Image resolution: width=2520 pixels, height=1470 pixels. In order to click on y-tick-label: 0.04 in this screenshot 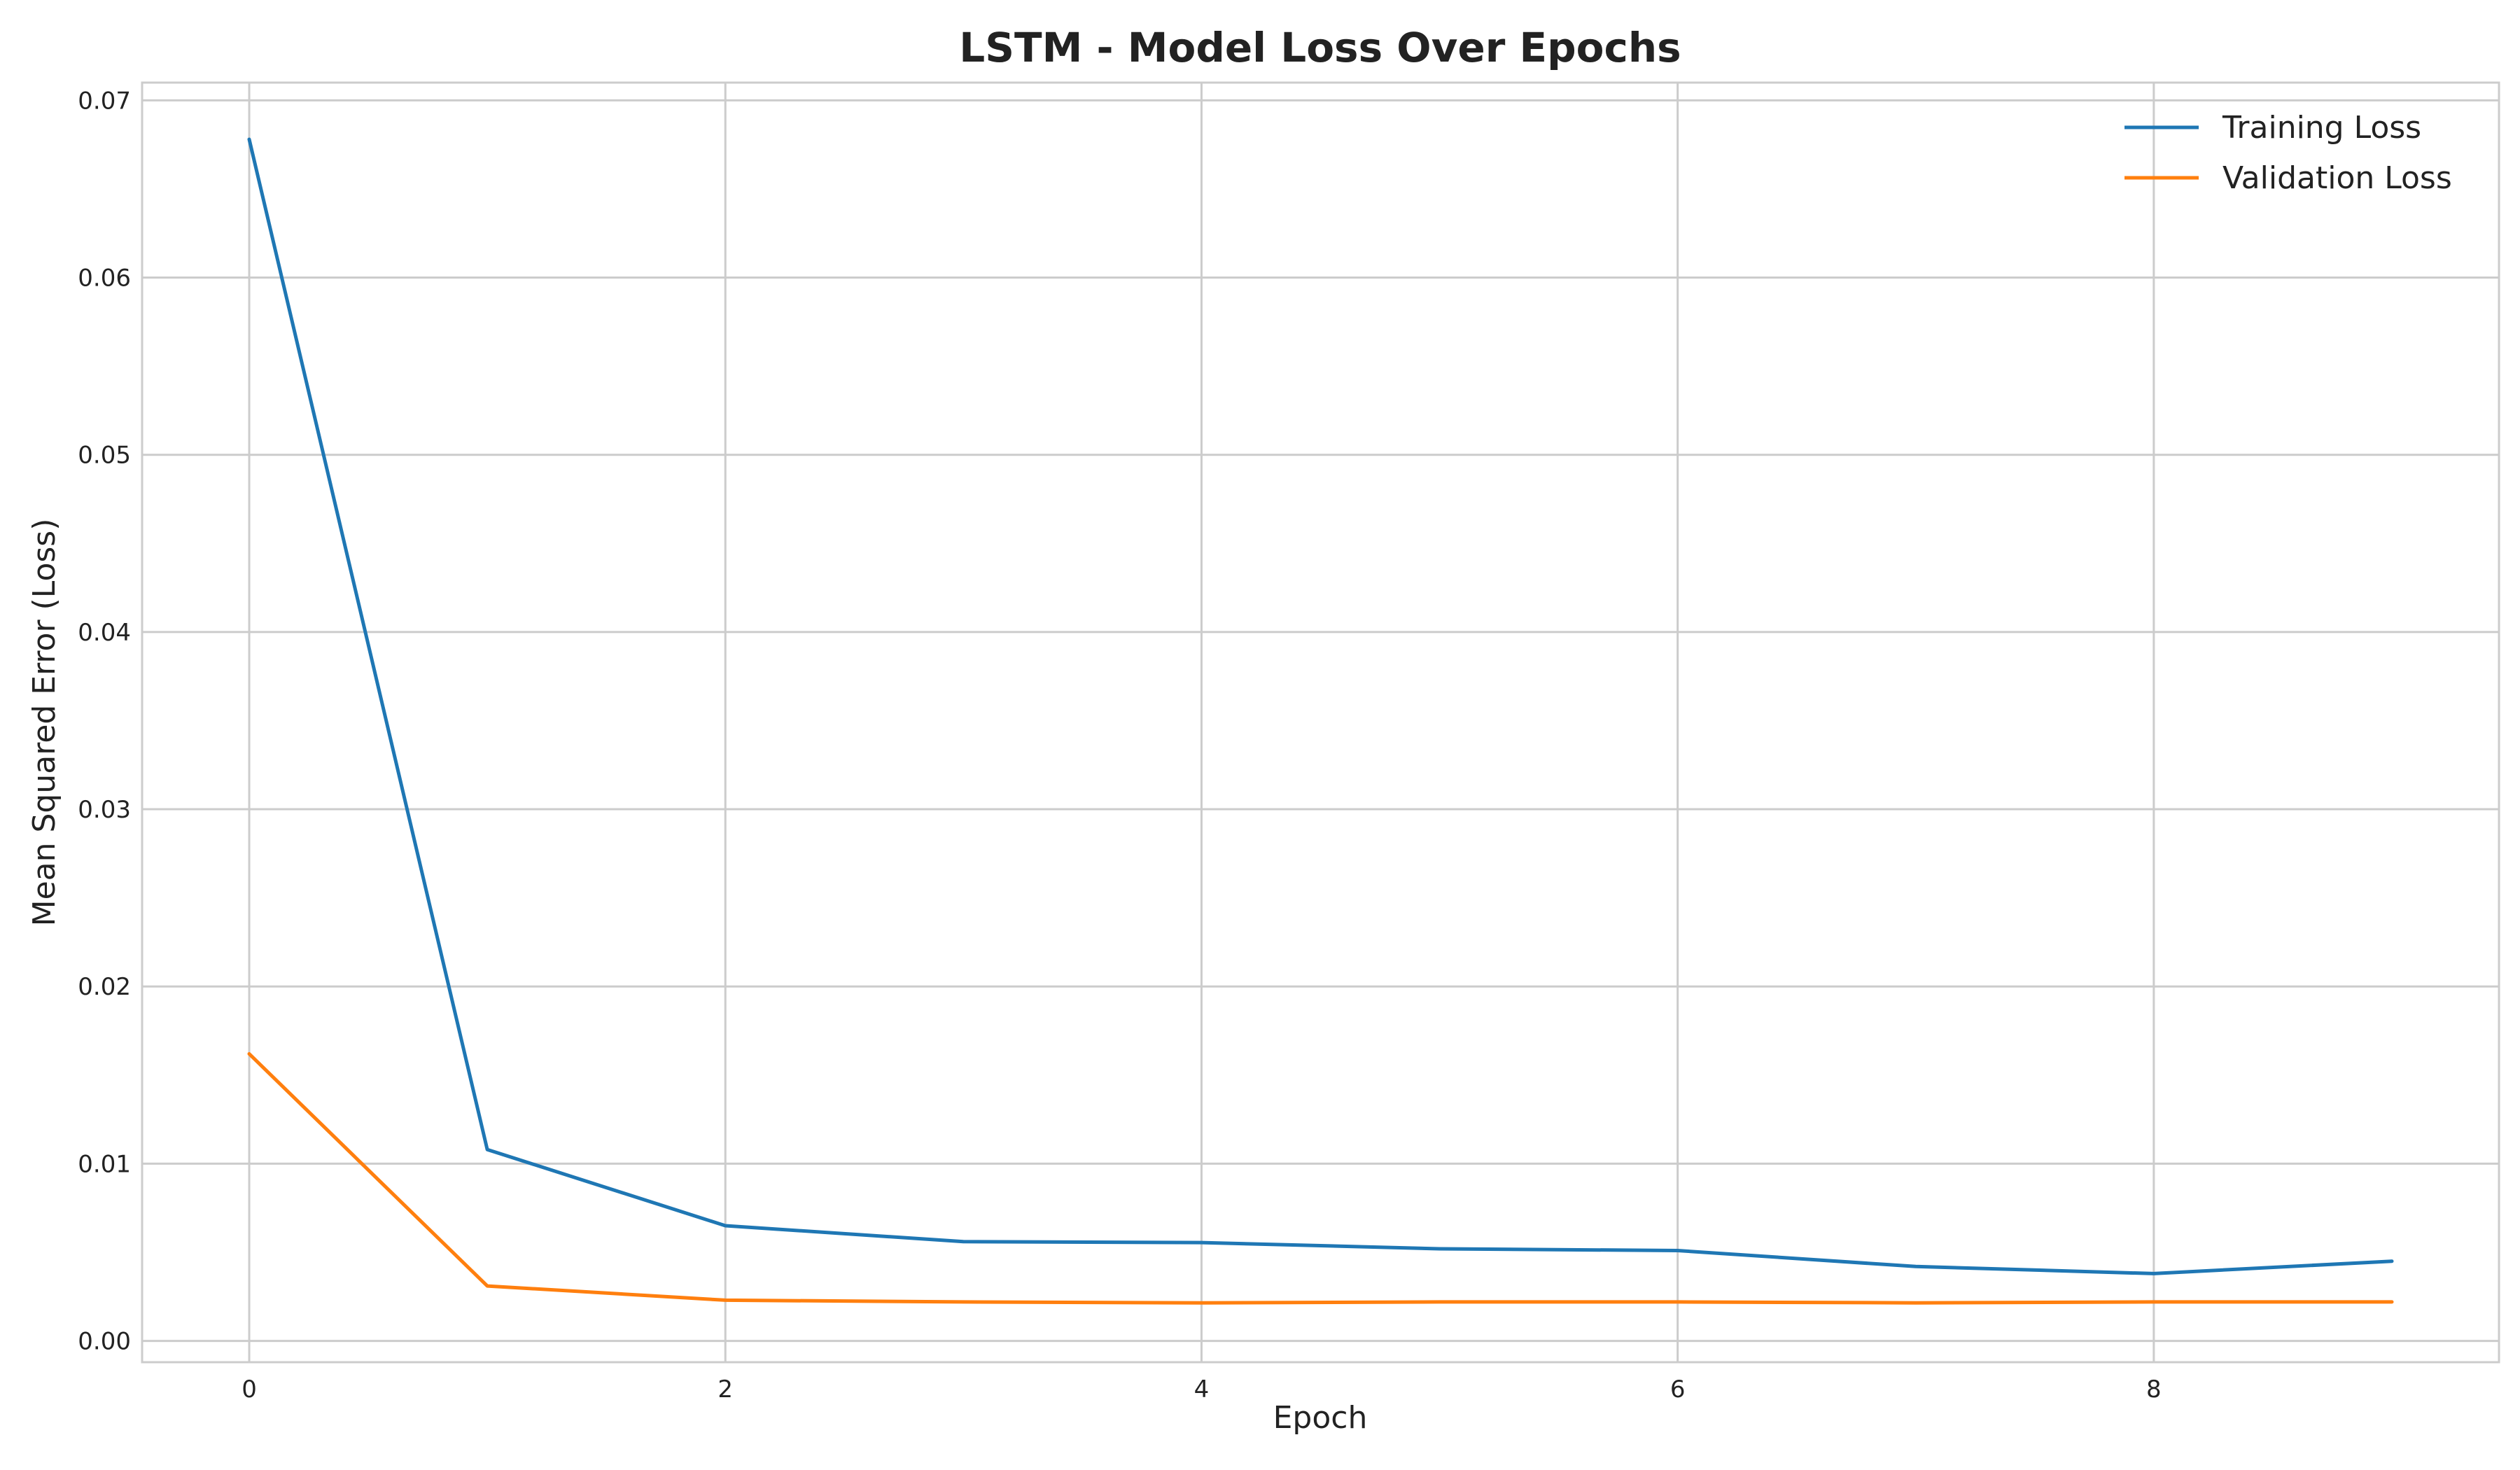, I will do `click(104, 633)`.